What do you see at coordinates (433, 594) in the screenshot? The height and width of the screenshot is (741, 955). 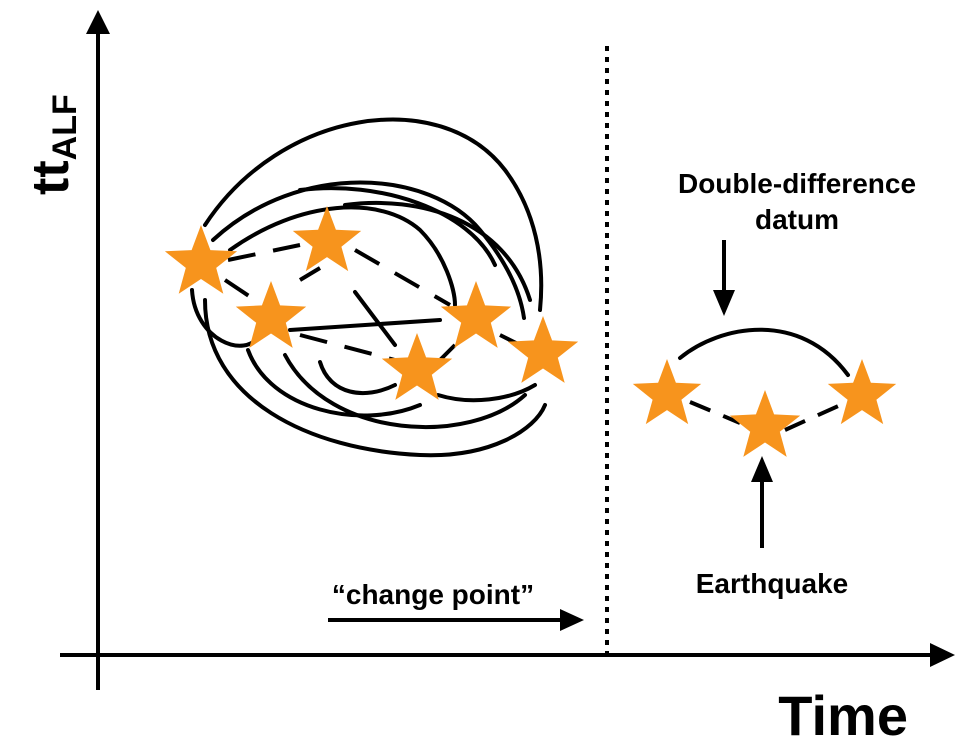 I see `change-point-label: “change point”` at bounding box center [433, 594].